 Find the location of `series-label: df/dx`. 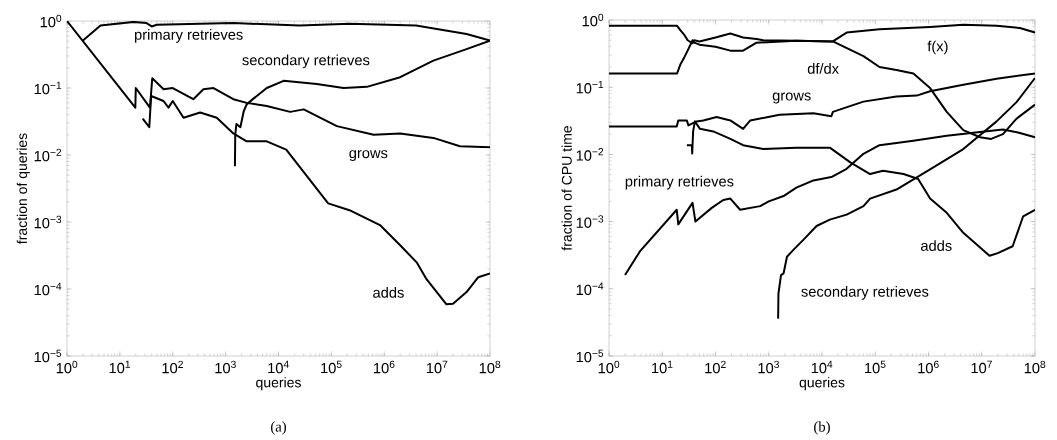

series-label: df/dx is located at coordinates (823, 68).